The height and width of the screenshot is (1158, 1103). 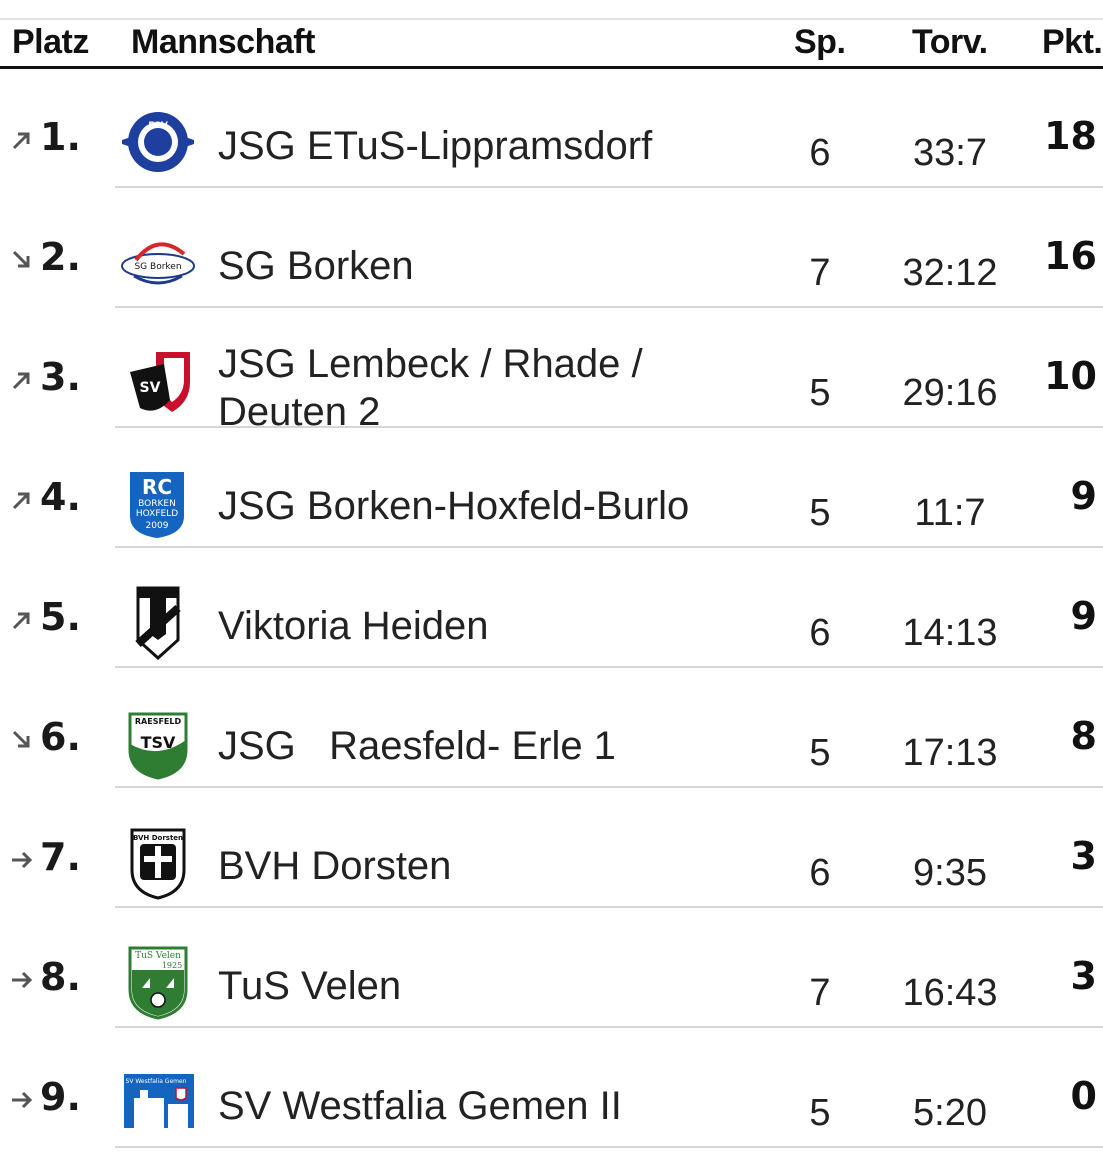 What do you see at coordinates (1070, 136) in the screenshot?
I see `points: 18` at bounding box center [1070, 136].